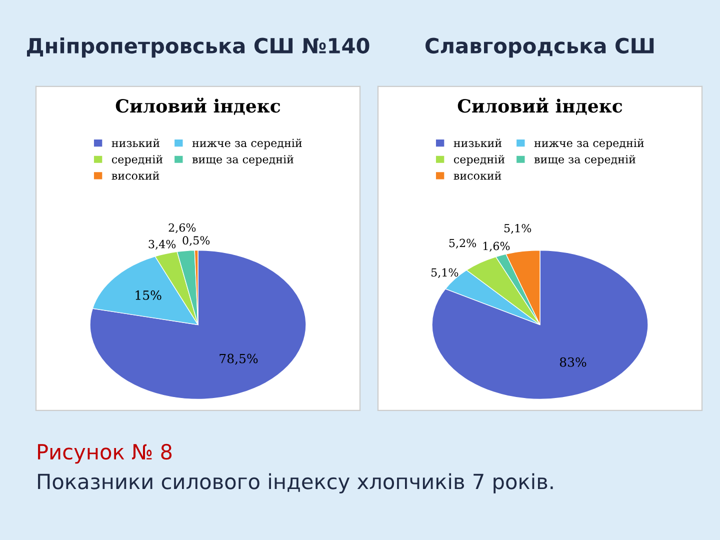 This screenshot has width=720, height=540. I want to click on data-label: 2,6%, so click(182, 228).